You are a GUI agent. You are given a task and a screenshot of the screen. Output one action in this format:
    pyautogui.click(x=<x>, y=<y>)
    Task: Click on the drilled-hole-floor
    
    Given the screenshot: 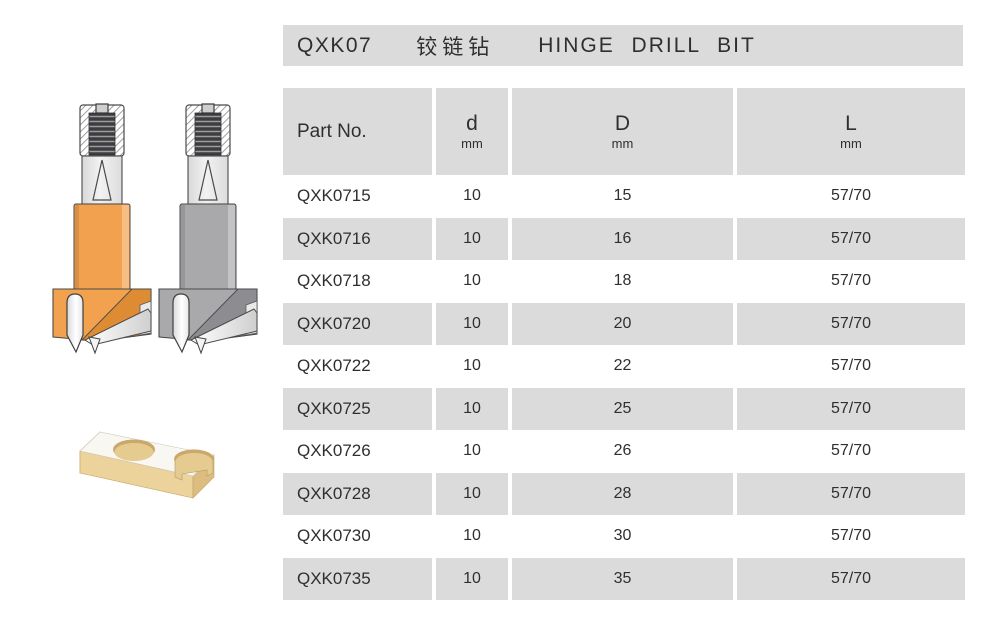 What is the action you would take?
    pyautogui.click(x=134, y=452)
    